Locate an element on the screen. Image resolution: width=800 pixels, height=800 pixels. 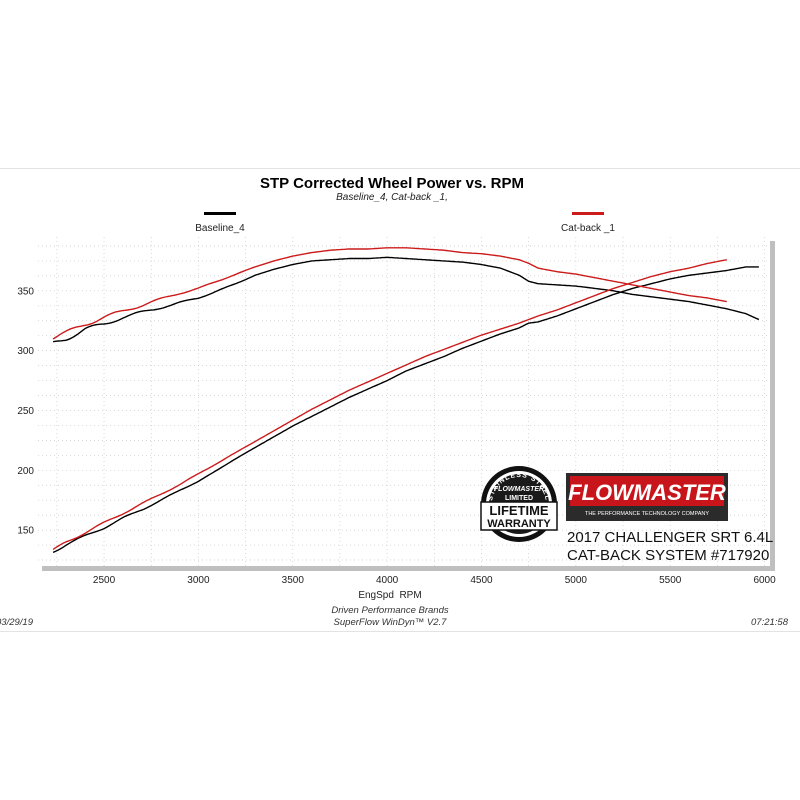
x-tick-label: 5500 is located at coordinates (670, 580).